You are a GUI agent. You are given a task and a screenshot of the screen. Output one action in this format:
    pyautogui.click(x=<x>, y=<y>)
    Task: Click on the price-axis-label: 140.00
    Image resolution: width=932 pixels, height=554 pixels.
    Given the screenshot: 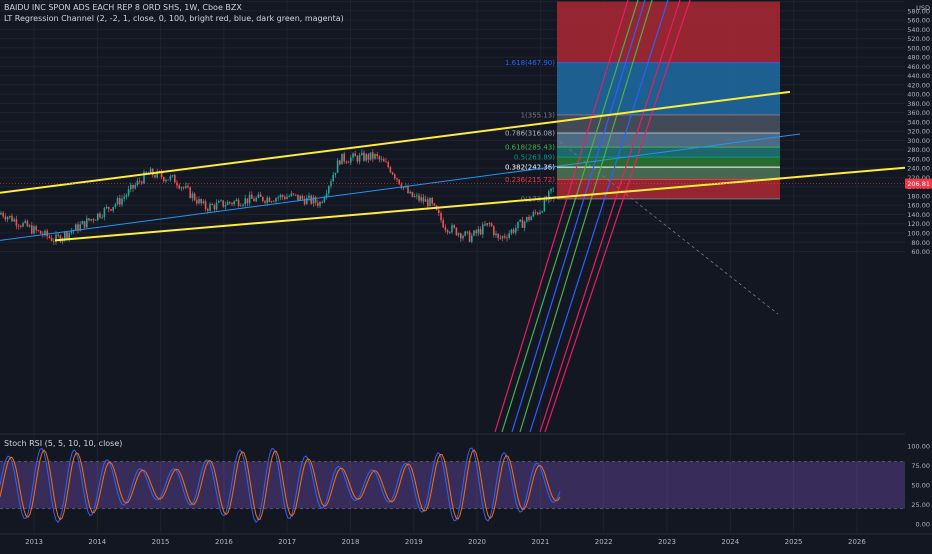 What is the action you would take?
    pyautogui.click(x=918, y=215)
    